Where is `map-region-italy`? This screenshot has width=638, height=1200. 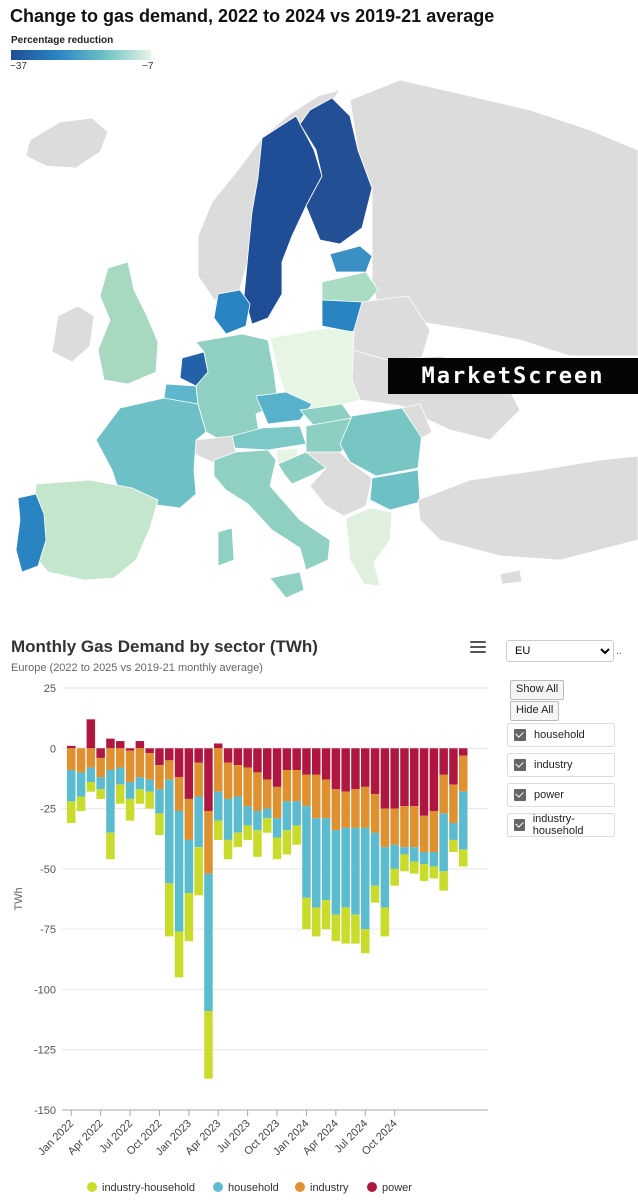
map-region-italy is located at coordinates (272, 510).